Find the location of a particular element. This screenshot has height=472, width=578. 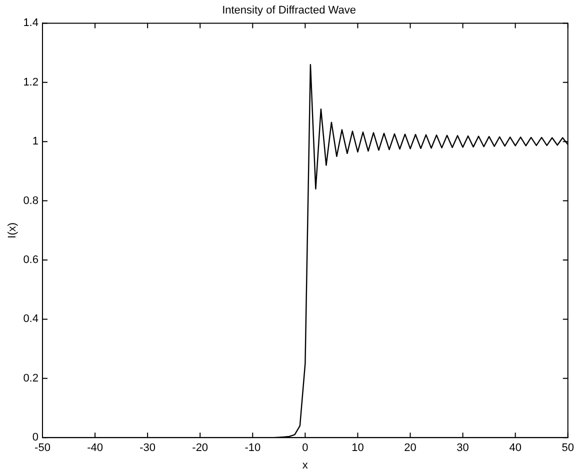

y-tick-label: 0.4 is located at coordinates (30, 319).